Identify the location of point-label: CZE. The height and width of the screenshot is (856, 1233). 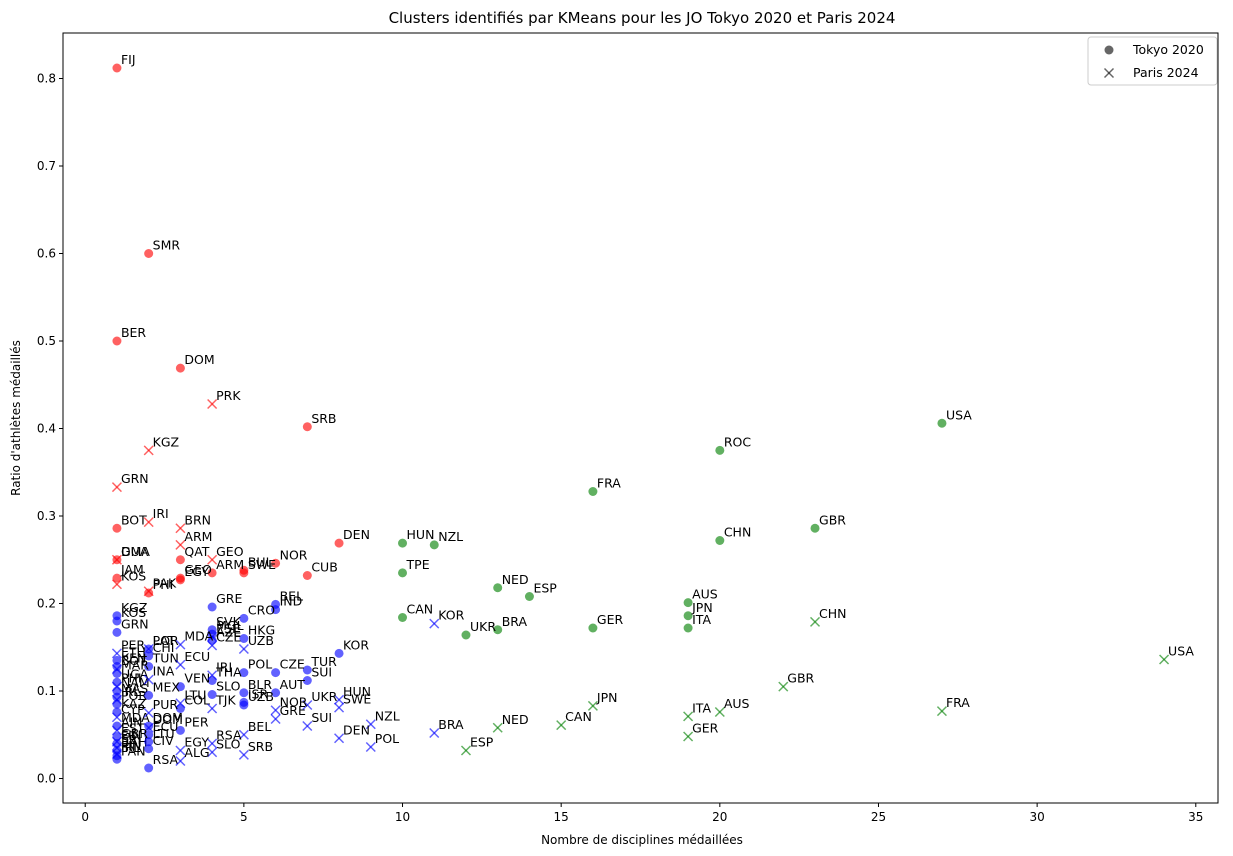
(228, 637).